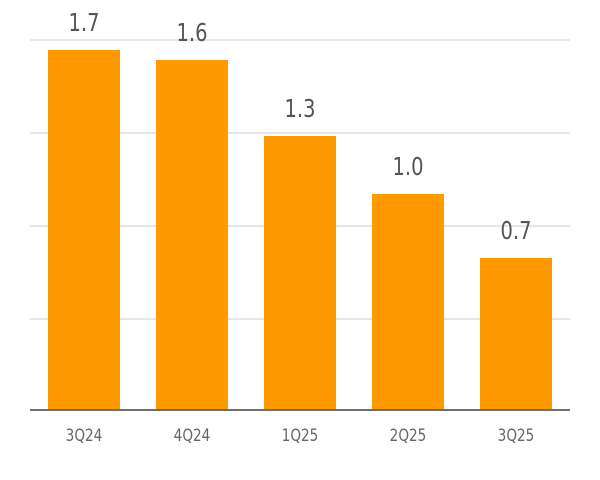 Image resolution: width=600 pixels, height=480 pixels. What do you see at coordinates (192, 235) in the screenshot?
I see `bar-4q24` at bounding box center [192, 235].